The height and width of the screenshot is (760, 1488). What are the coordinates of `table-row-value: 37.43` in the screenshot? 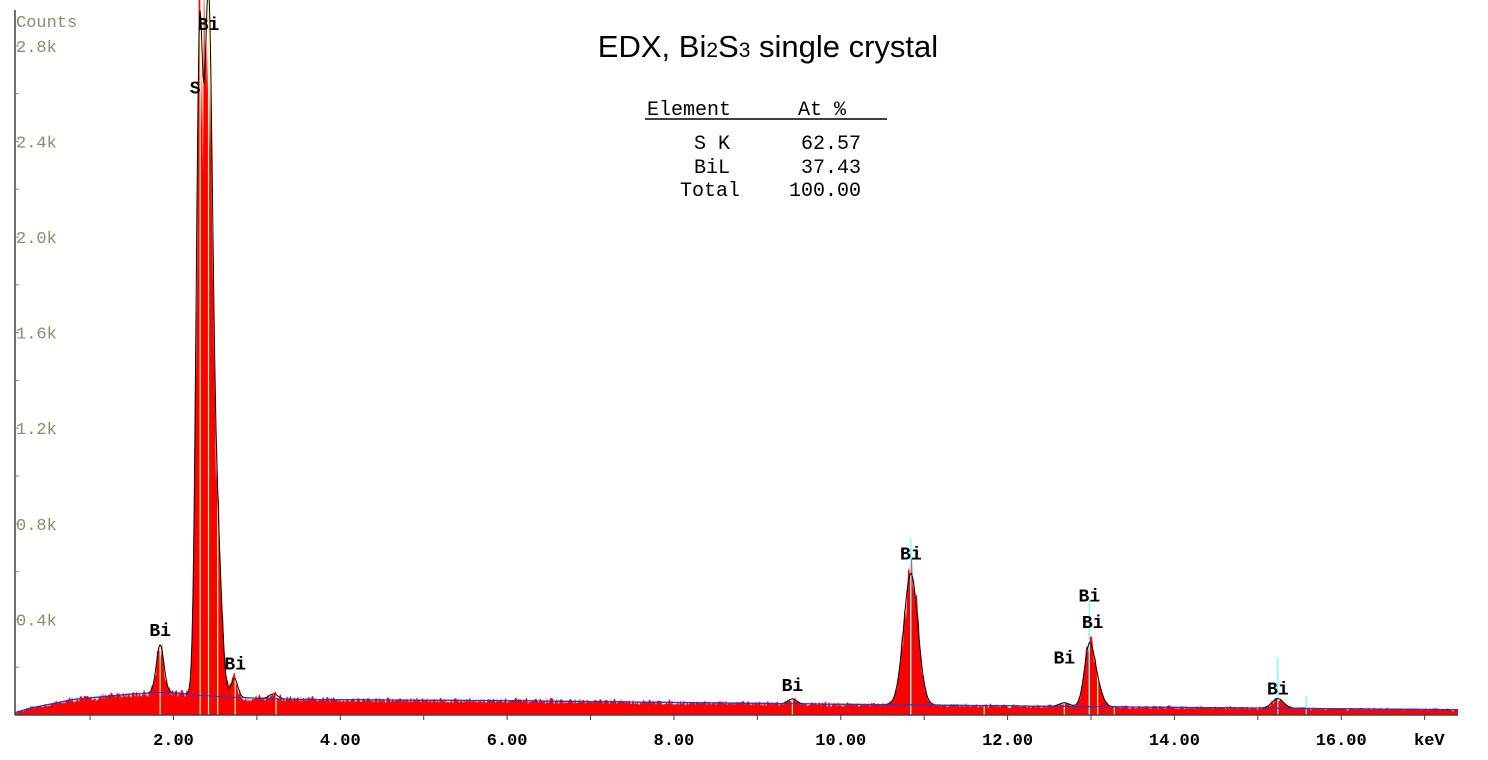 It's located at (831, 168).